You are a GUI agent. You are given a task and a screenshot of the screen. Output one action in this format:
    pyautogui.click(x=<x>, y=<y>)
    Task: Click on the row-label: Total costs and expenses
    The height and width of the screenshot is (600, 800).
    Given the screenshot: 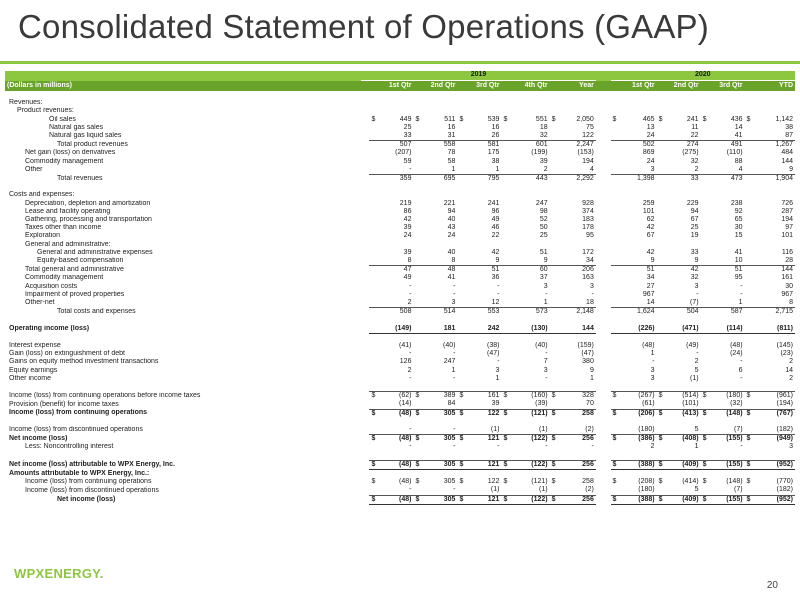 What is the action you would take?
    pyautogui.click(x=96, y=311)
    